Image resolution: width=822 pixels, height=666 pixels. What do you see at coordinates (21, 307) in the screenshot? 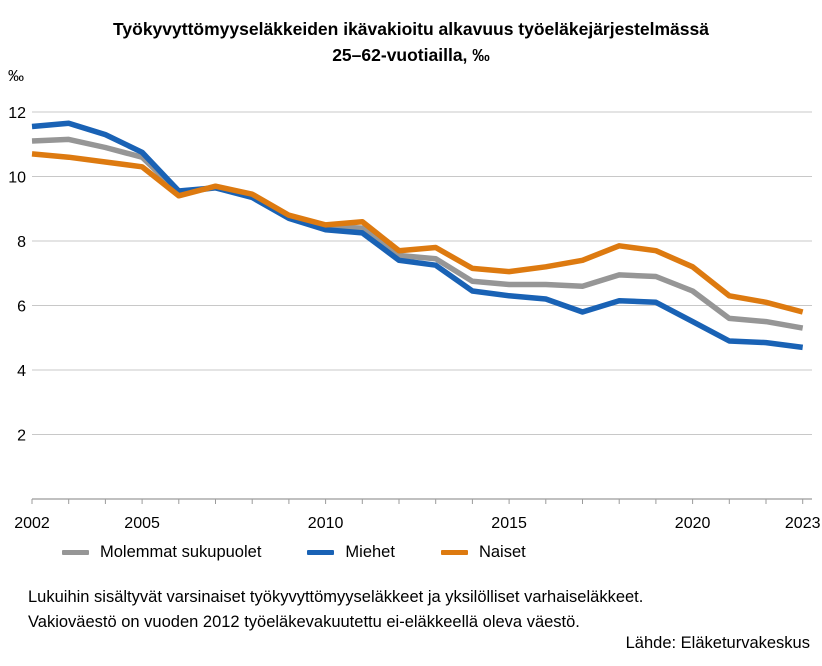
I see `y-tick-label-6: 6` at bounding box center [21, 307].